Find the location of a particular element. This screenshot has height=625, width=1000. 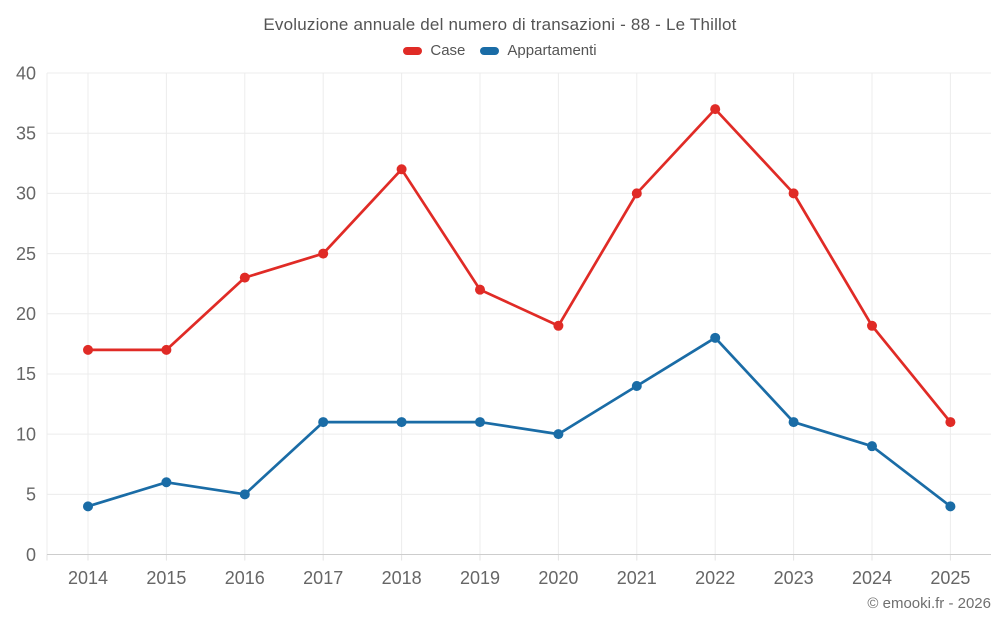

data-point-case-2023 is located at coordinates (793, 193).